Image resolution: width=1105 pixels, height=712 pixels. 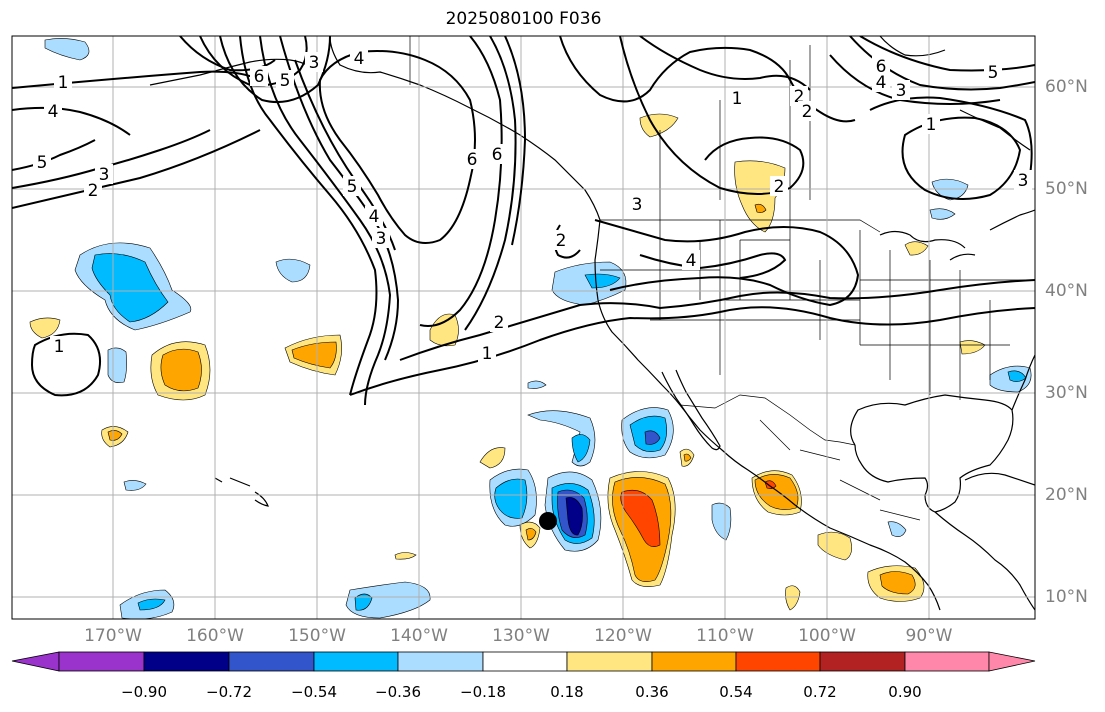 I want to click on shade-yellow-mx5, so click(x=793, y=598).